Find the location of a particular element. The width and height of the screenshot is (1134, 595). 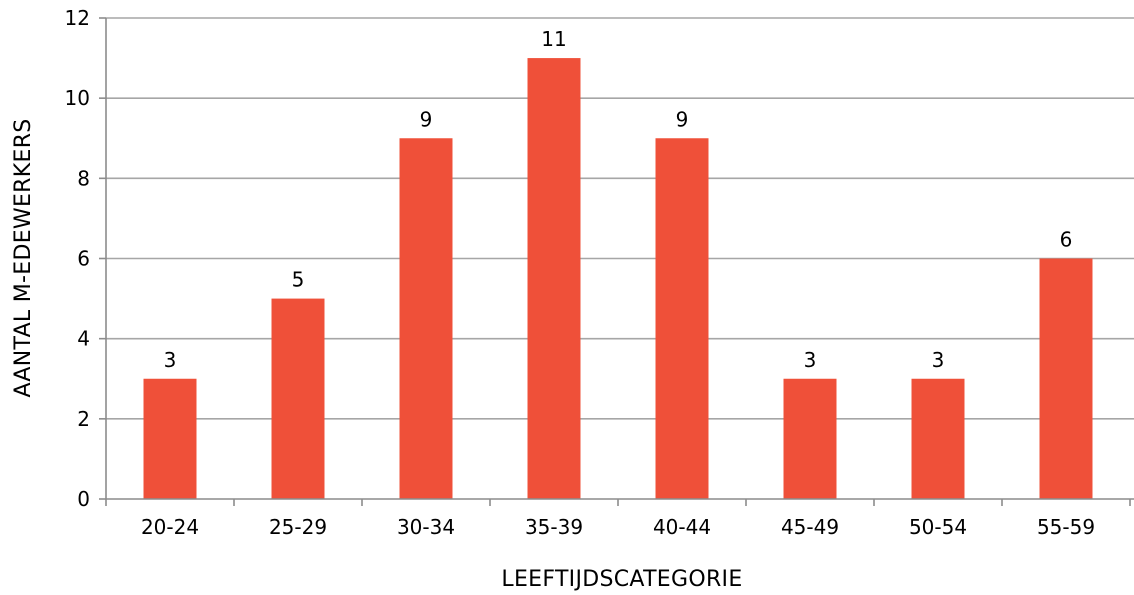

data-label-30-34: 9 is located at coordinates (426, 119).